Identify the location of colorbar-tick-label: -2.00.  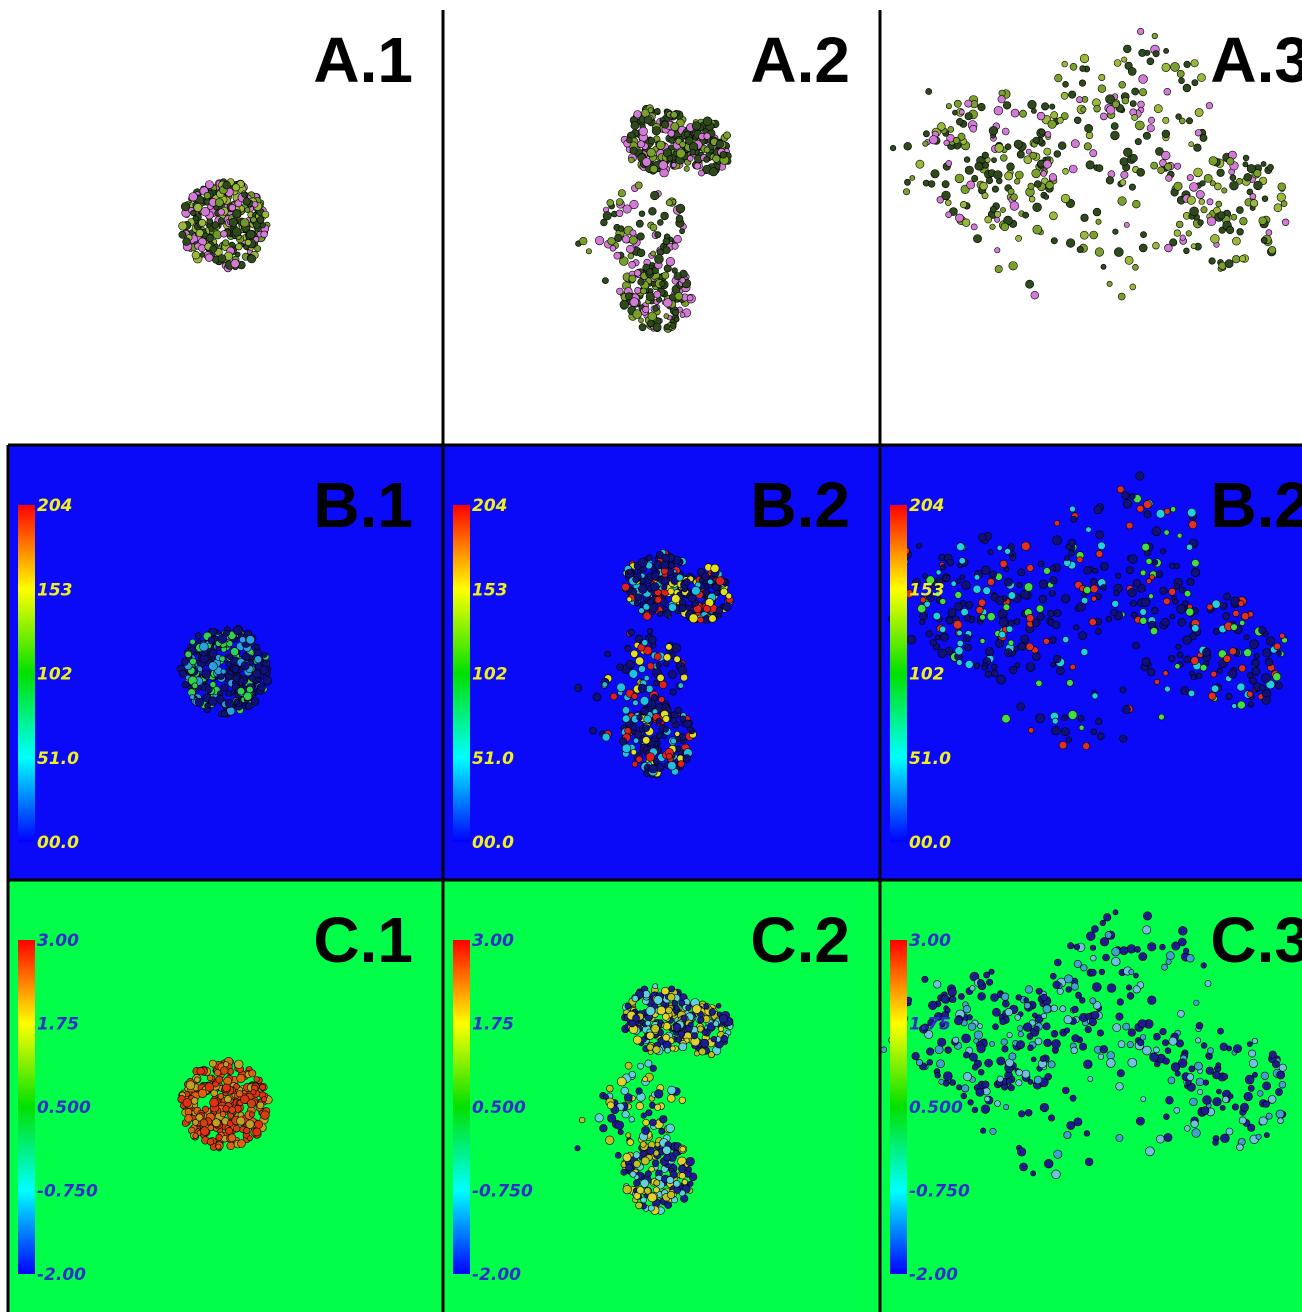
(933, 1275).